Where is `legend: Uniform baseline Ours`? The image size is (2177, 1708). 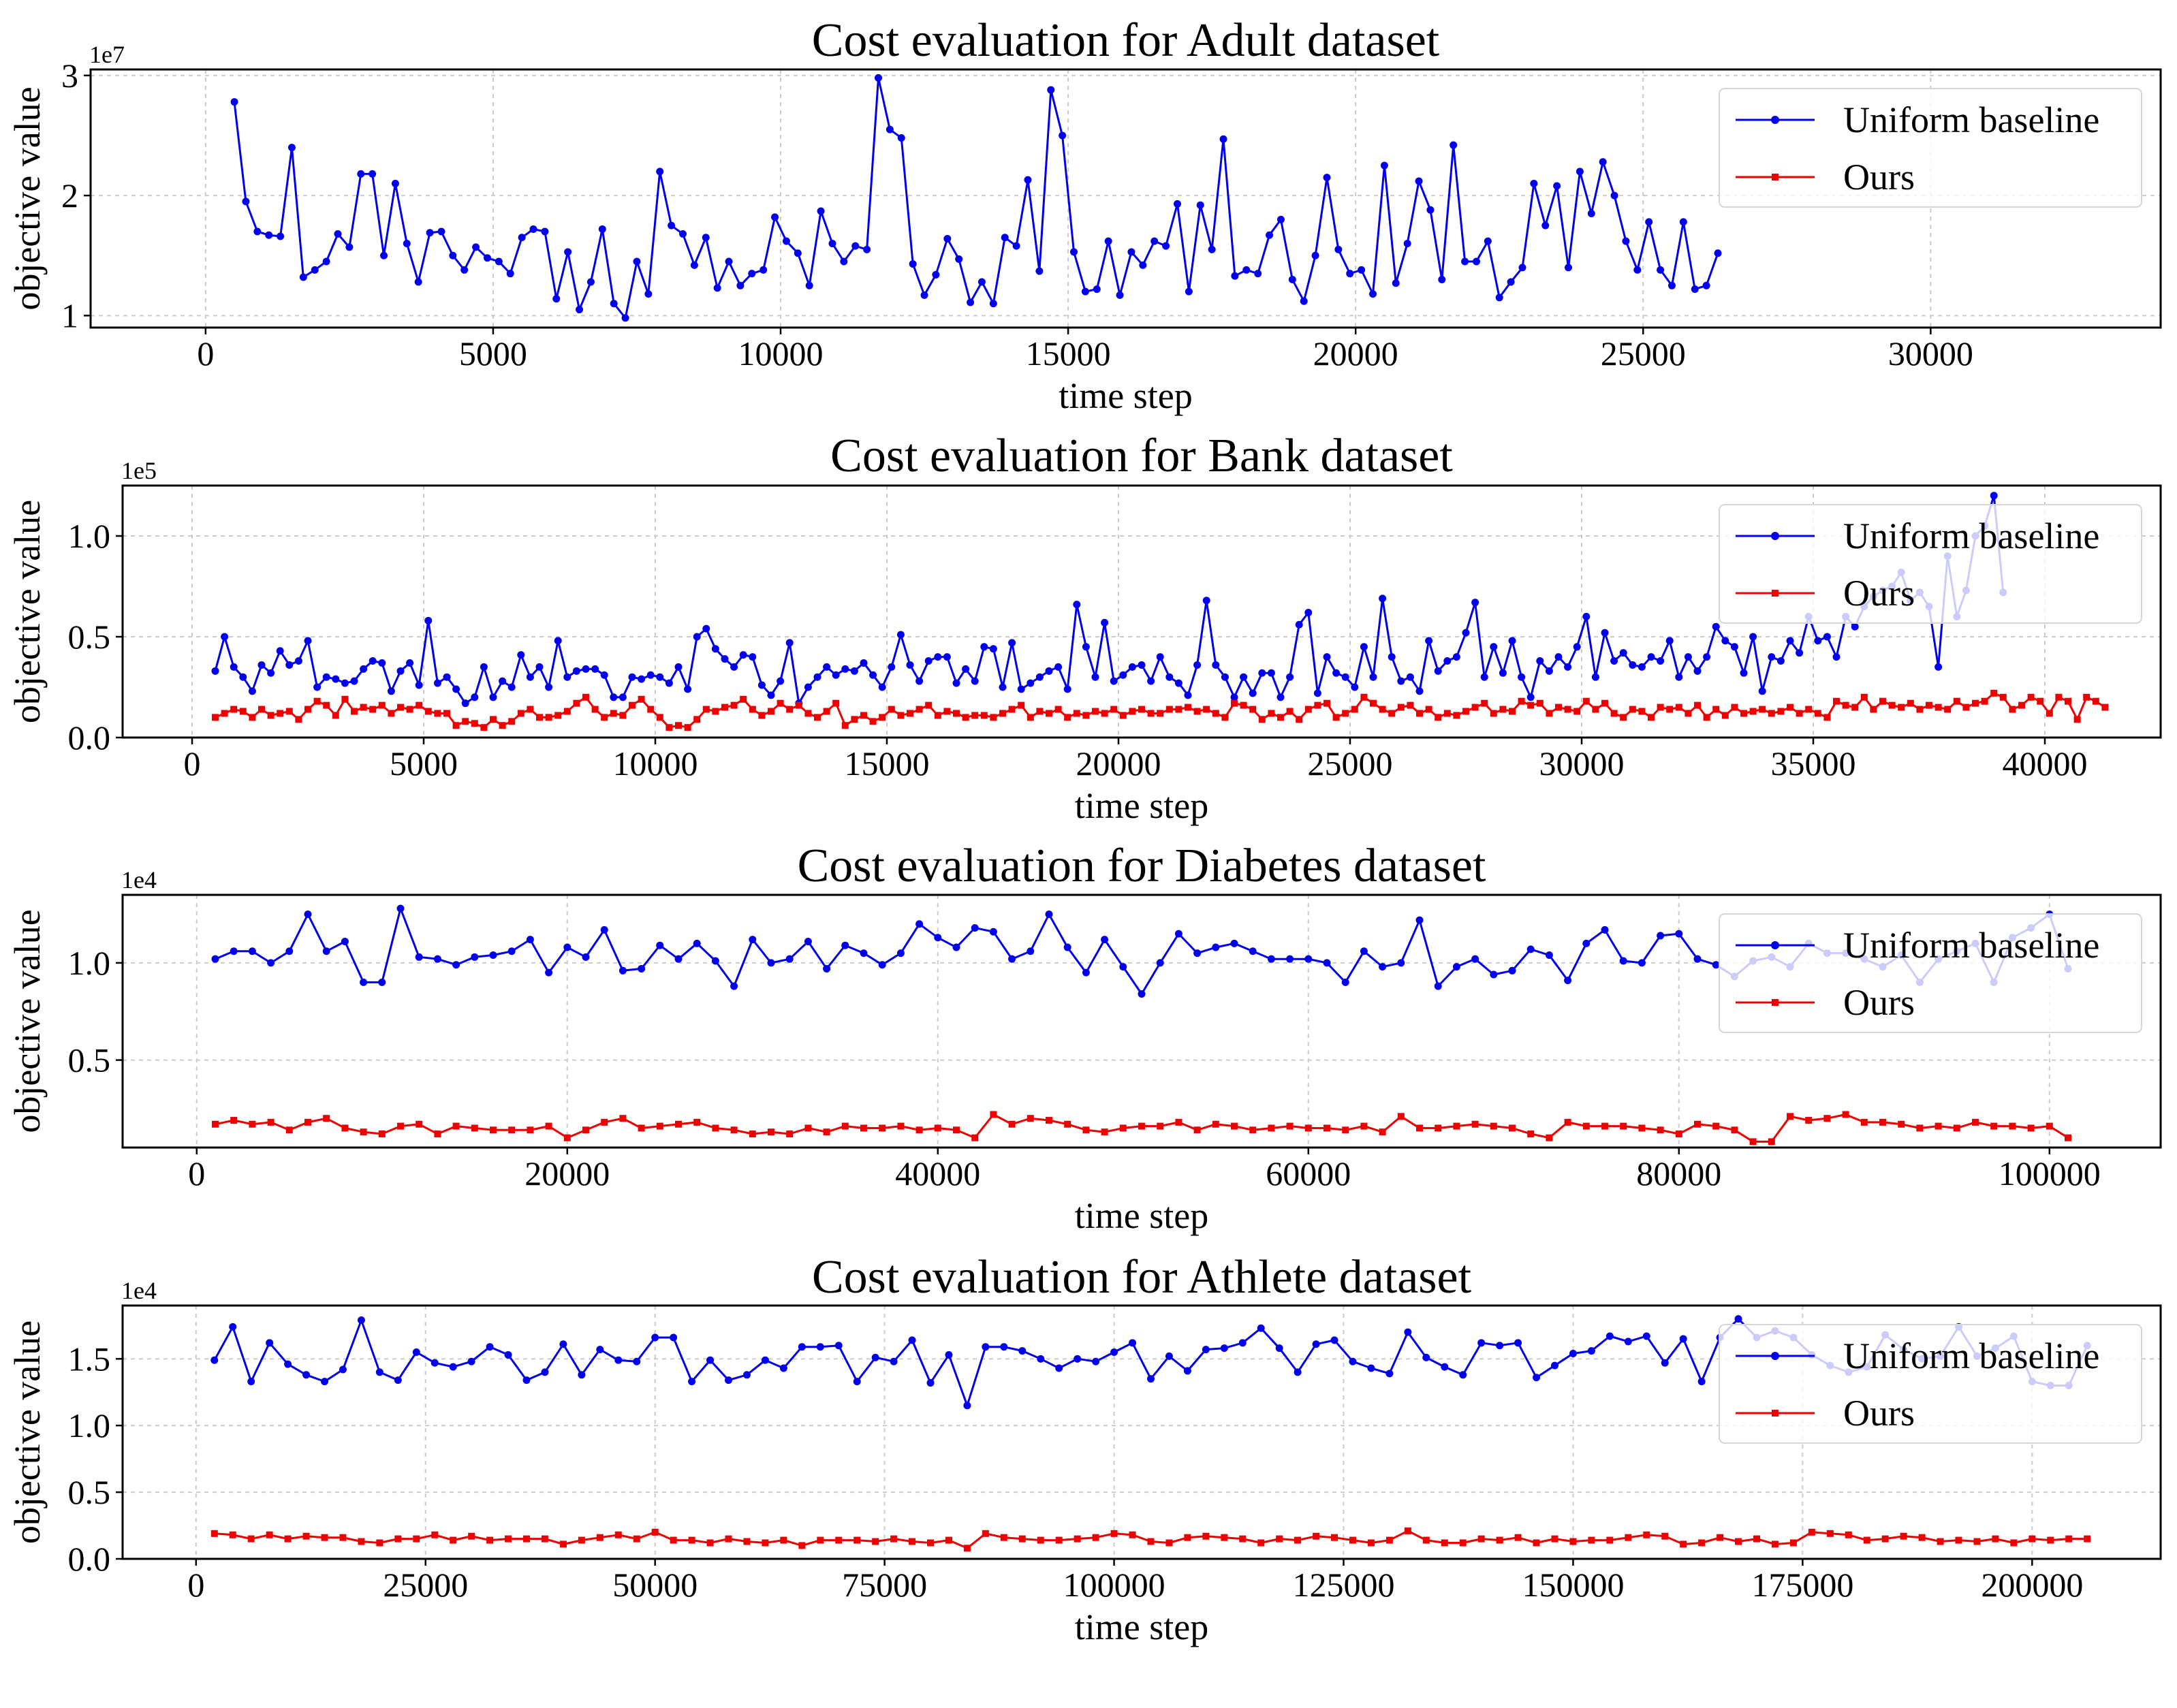
legend: Uniform baseline Ours is located at coordinates (1930, 1384).